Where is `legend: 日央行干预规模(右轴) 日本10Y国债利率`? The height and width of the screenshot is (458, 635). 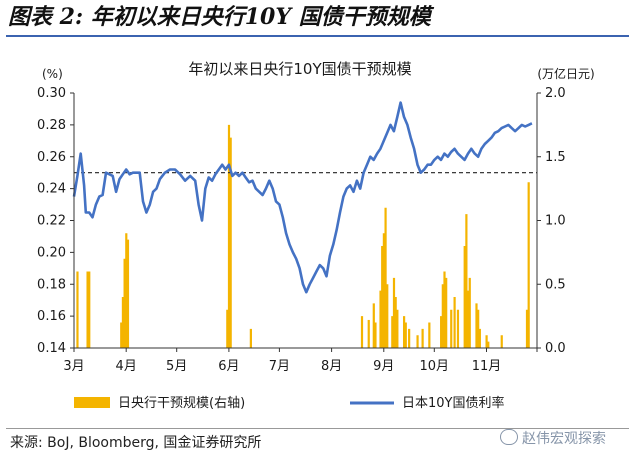
legend: 日央行干预规模(右轴) 日本10Y国债利率 is located at coordinates (289, 403).